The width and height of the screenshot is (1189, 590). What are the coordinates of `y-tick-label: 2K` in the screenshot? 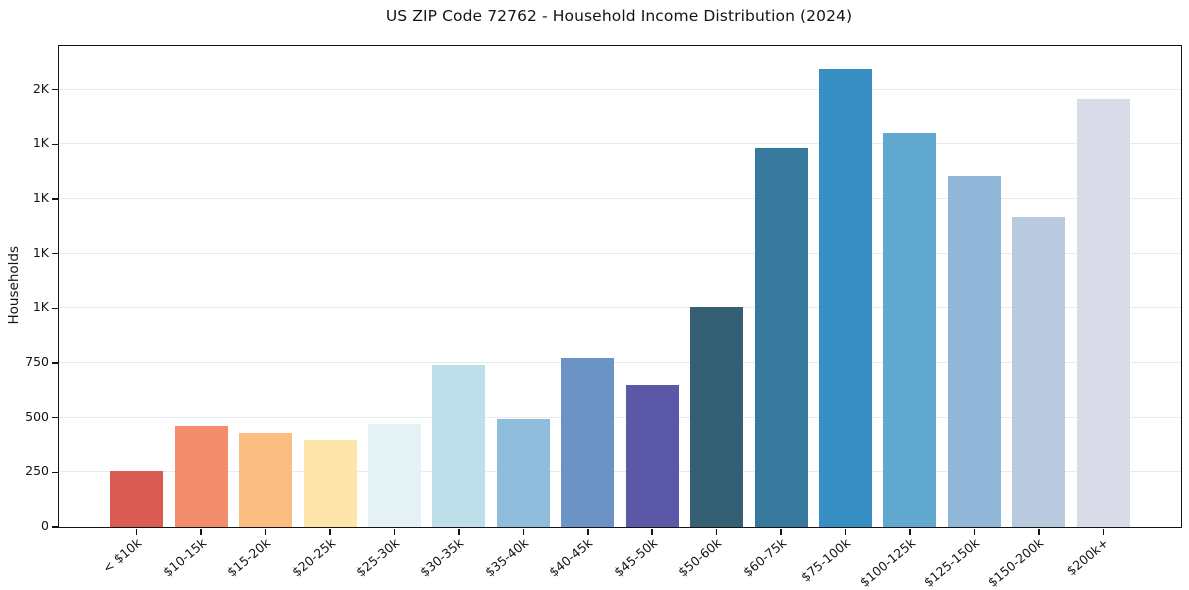 It's located at (40, 88).